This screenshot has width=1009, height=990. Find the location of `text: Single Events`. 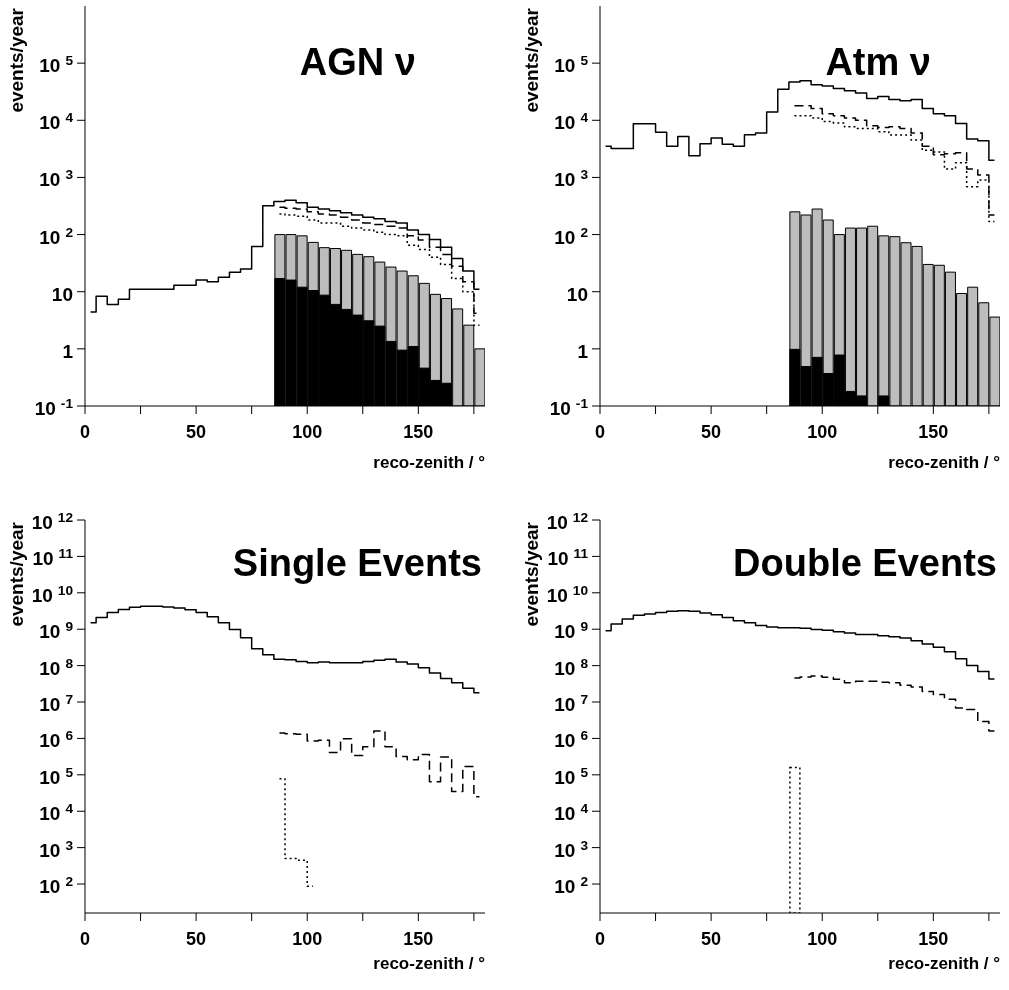

text: Single Events is located at coordinates (357, 563).